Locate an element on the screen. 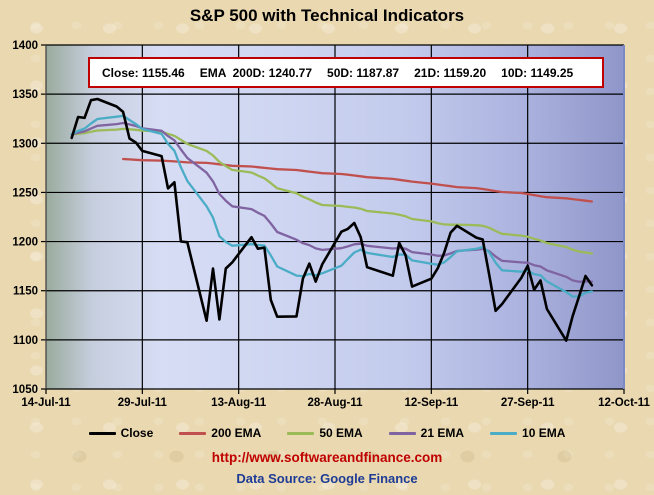 Image resolution: width=654 pixels, height=495 pixels. legend-item-10-ema: 10 EMA is located at coordinates (527, 433).